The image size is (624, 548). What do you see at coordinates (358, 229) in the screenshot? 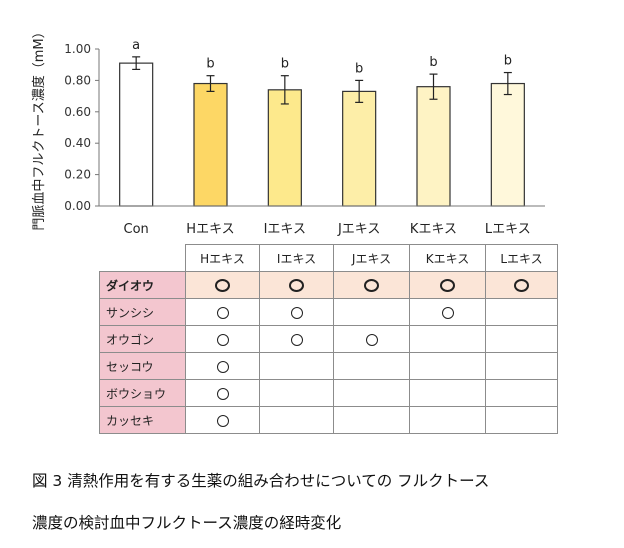
I see `x-tick-label: Jエキス` at bounding box center [358, 229].